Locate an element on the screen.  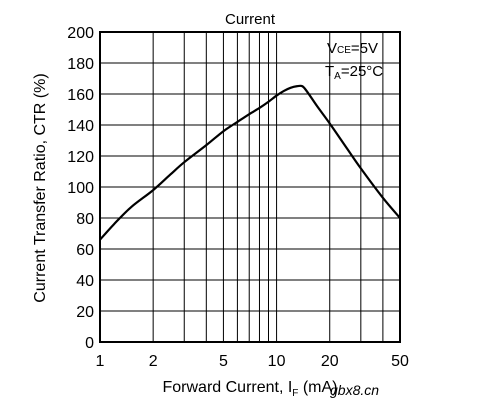
x-tick-label: 20 is located at coordinates (330, 361).